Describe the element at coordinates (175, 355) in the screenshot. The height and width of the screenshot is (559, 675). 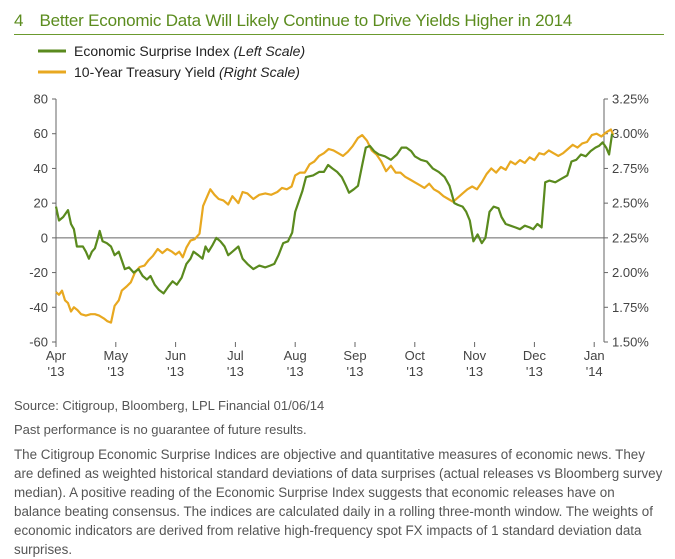
I see `x-axis-month-label: Jun` at that location.